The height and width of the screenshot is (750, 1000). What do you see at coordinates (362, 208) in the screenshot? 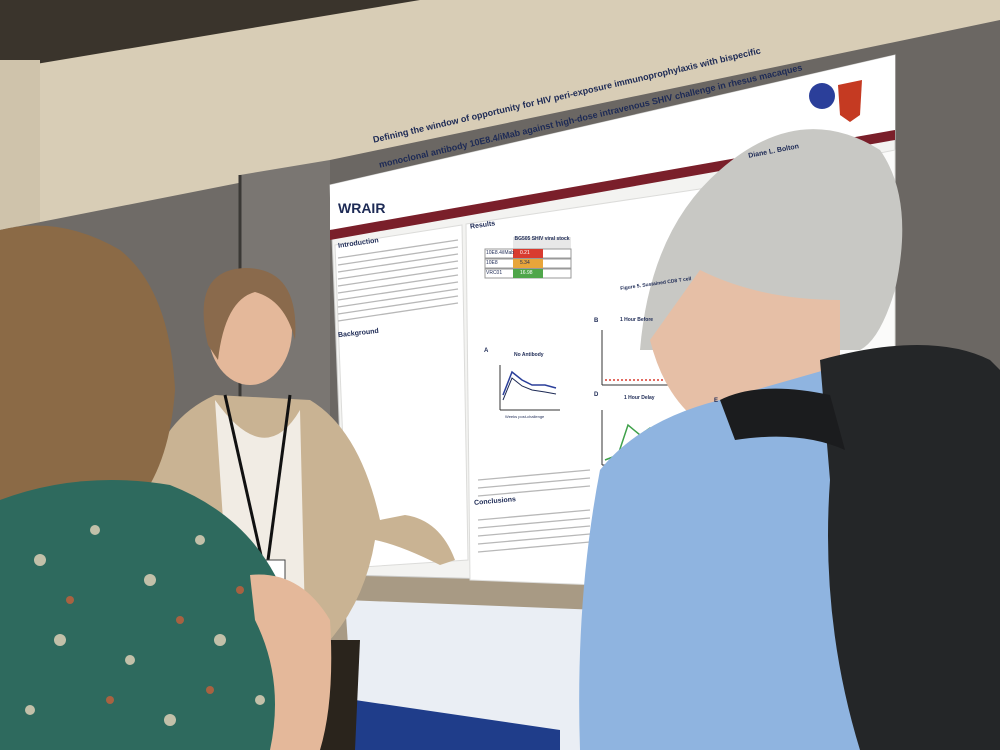
I see `poster-logo-text: WRAIR` at bounding box center [362, 208].